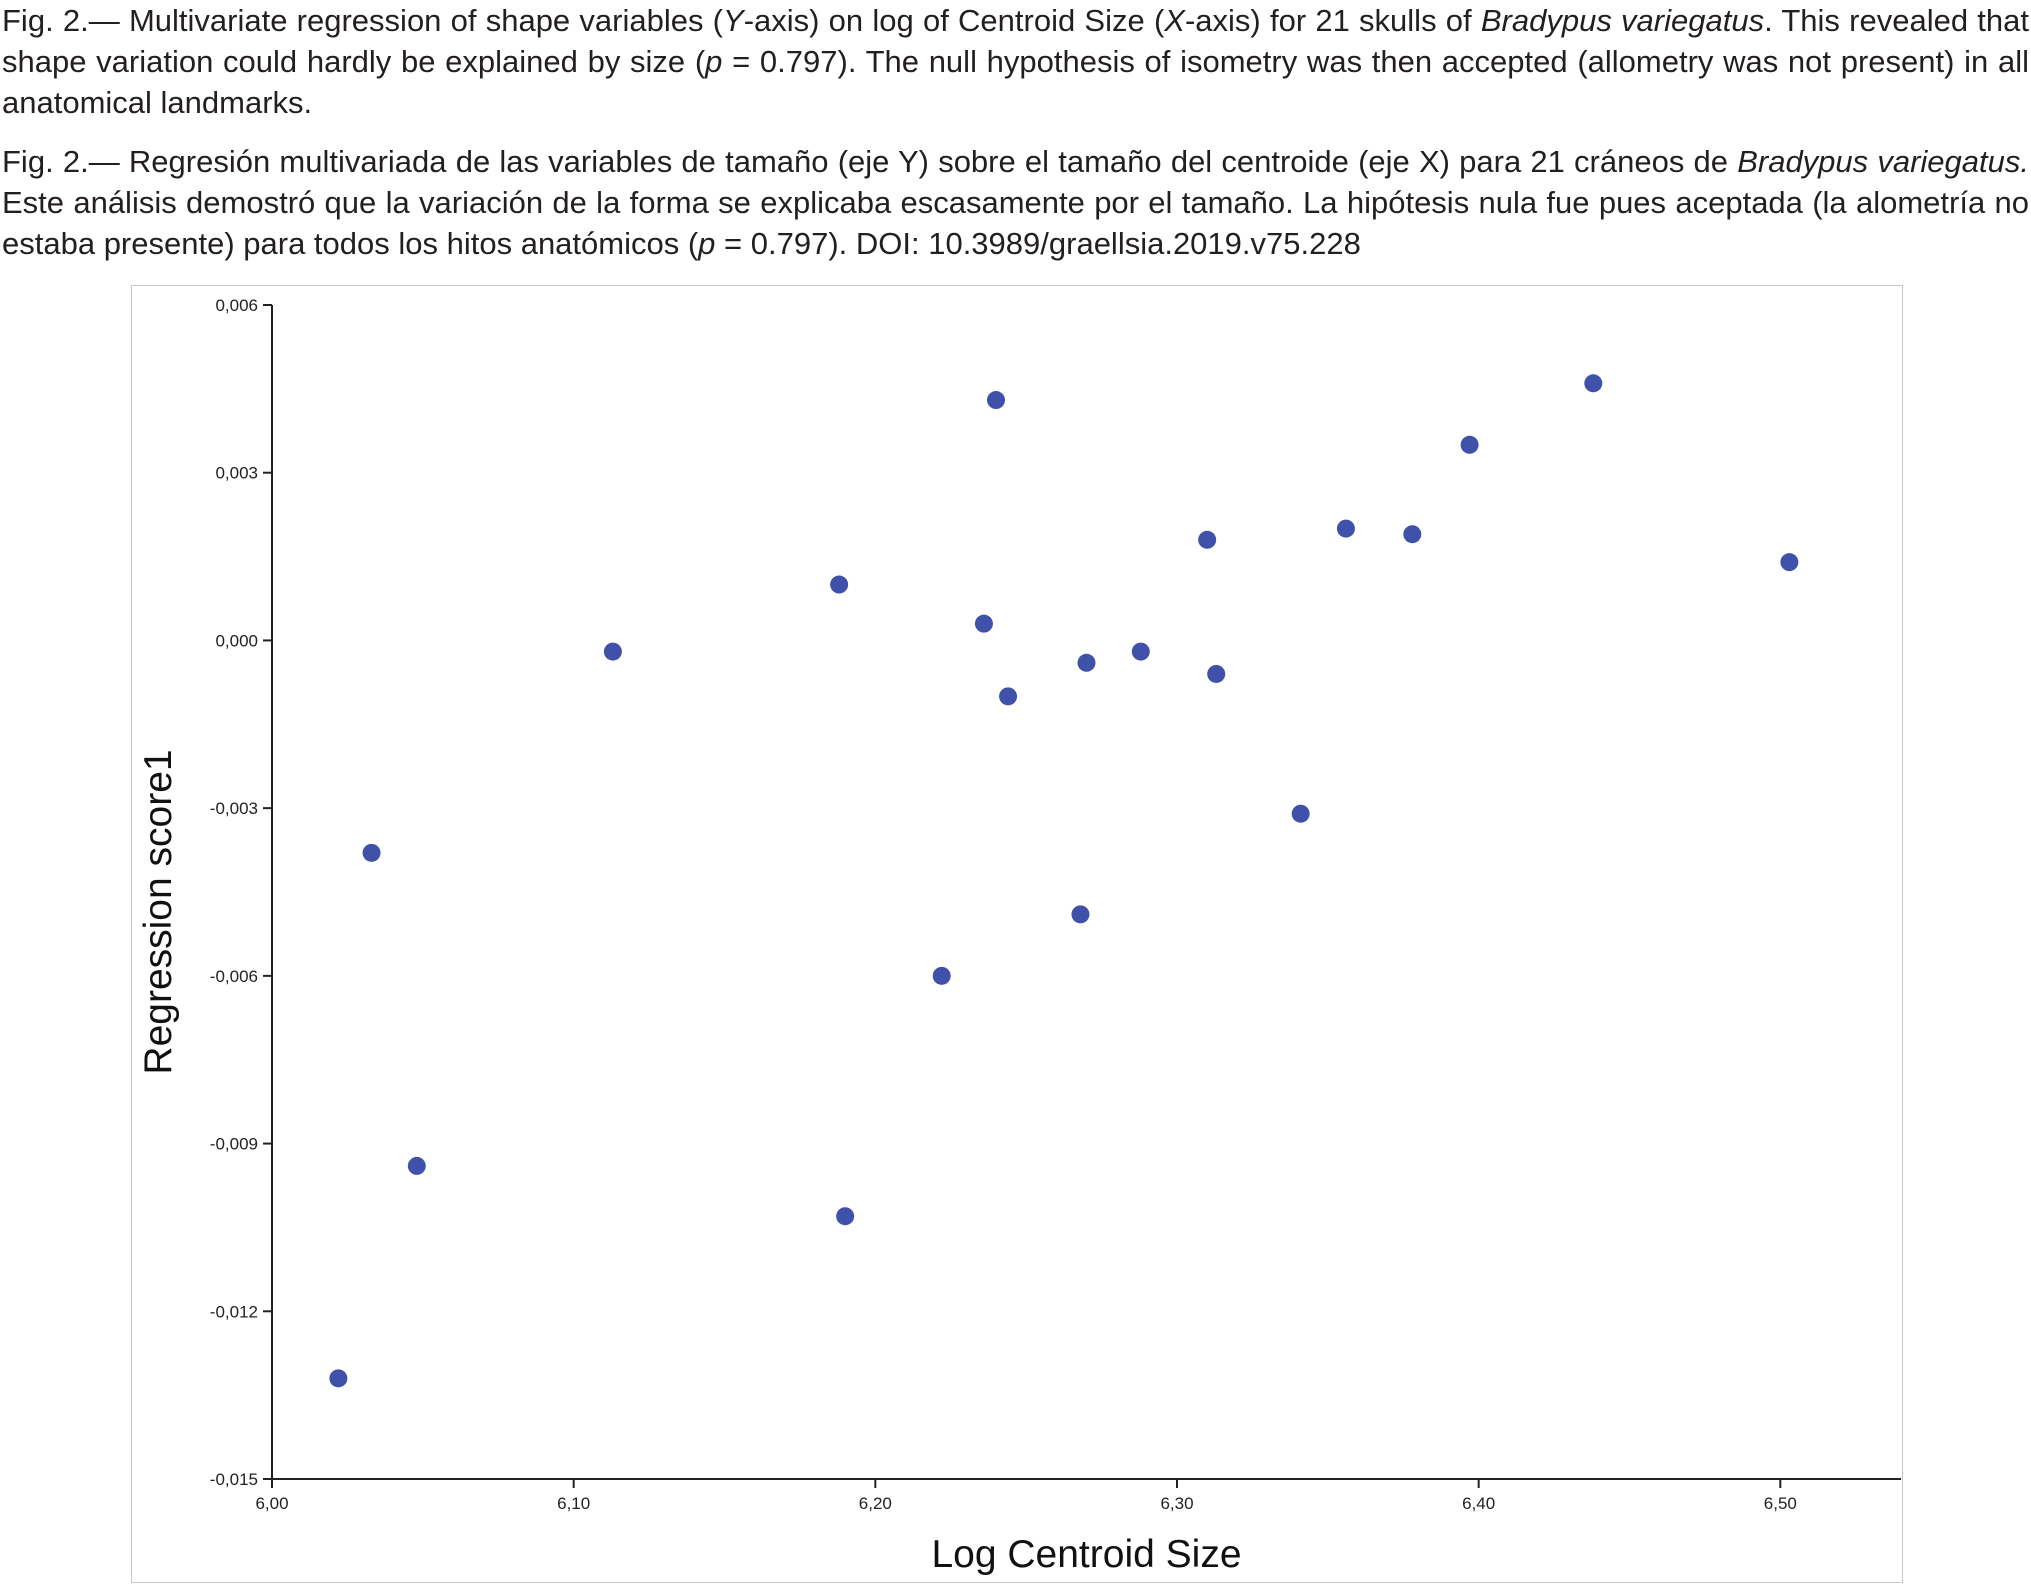 The height and width of the screenshot is (1586, 2031). What do you see at coordinates (1883, 161) in the screenshot?
I see `caption-es-species: Bradypus variegatus.` at bounding box center [1883, 161].